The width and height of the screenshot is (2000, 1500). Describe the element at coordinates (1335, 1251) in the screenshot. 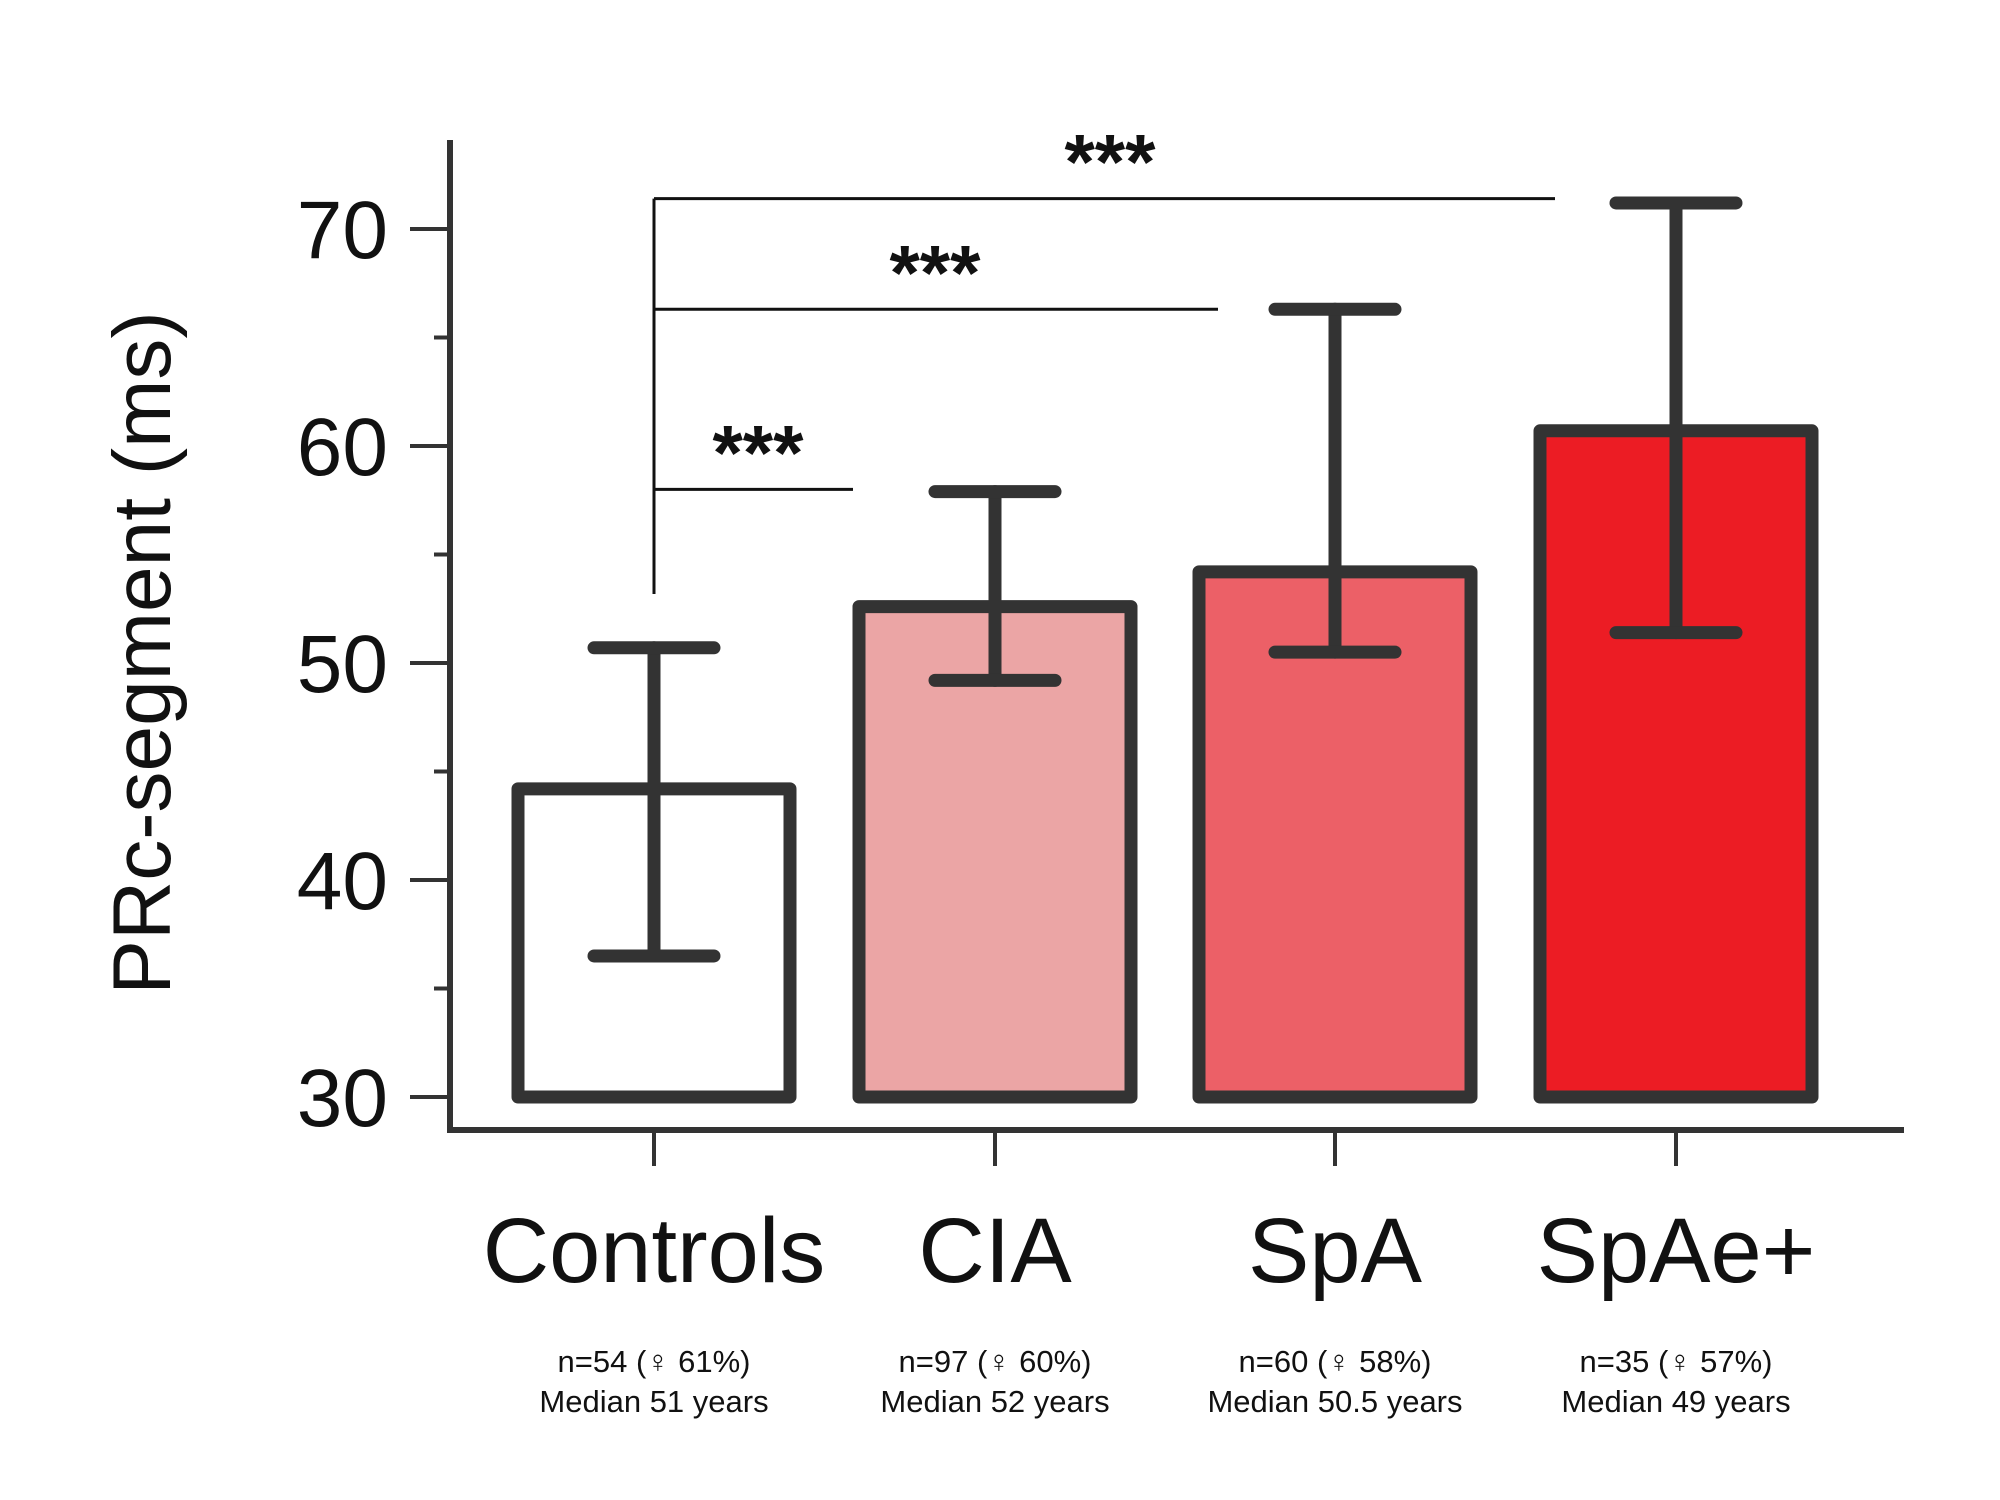

I see `x-category-label: SpA` at that location.